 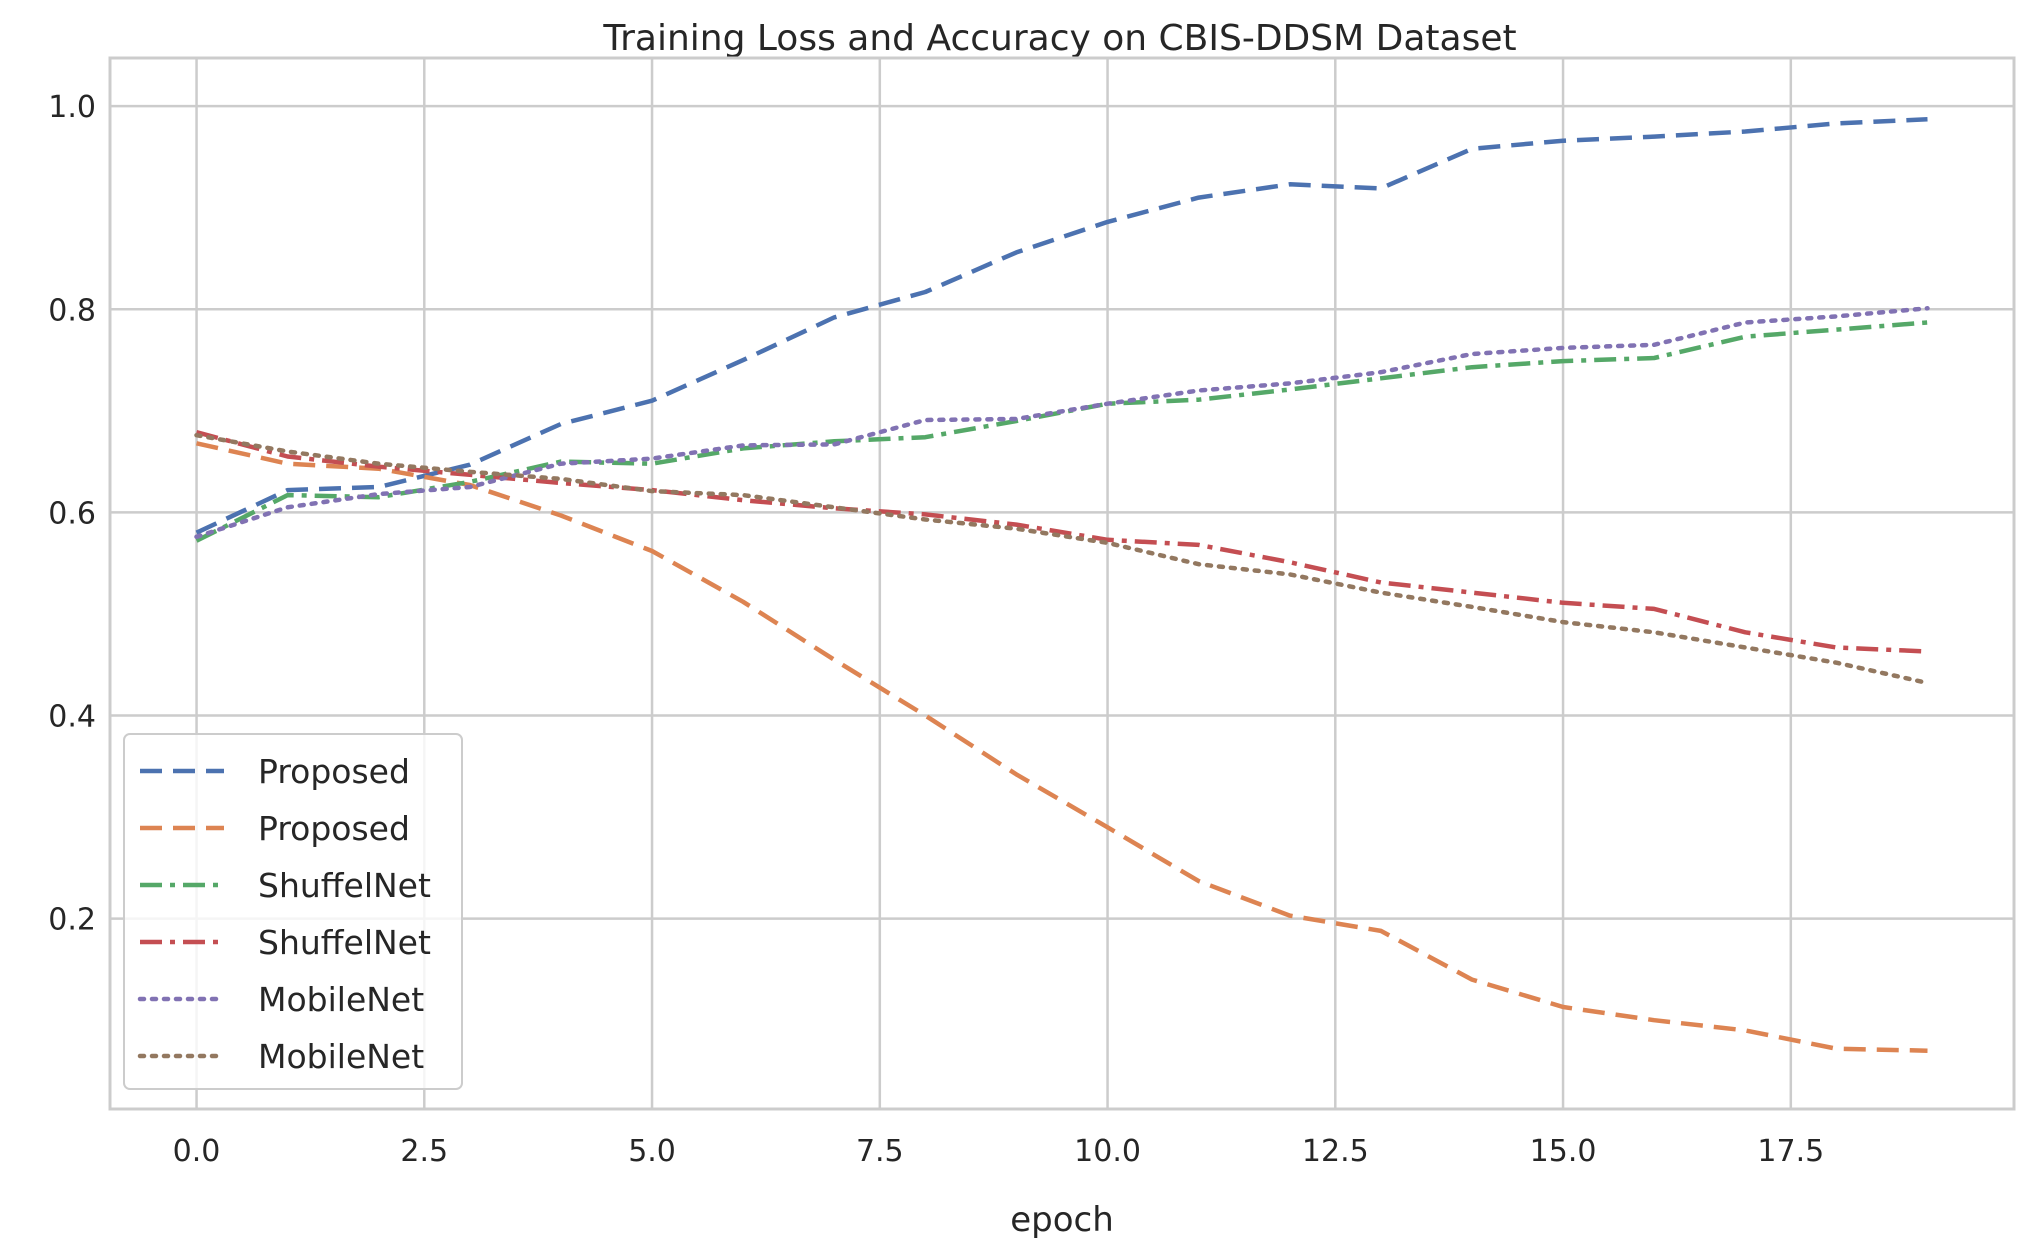 I want to click on x-tick-label: 15.0, so click(x=1563, y=1151).